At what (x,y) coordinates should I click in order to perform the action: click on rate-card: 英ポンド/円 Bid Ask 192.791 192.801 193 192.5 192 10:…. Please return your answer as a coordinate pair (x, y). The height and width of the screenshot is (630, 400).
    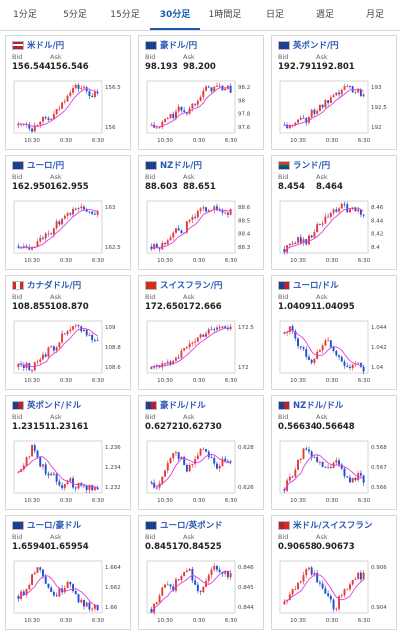
    Looking at the image, I should click on (334, 92).